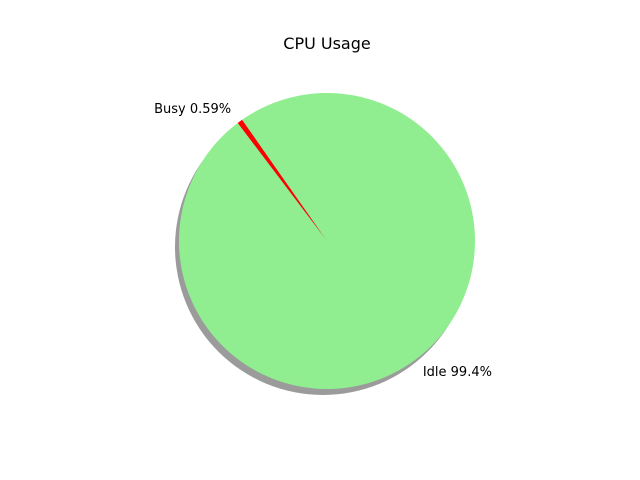  Describe the element at coordinates (457, 372) in the screenshot. I see `pie-label-idle: Idle 99.4%` at that location.